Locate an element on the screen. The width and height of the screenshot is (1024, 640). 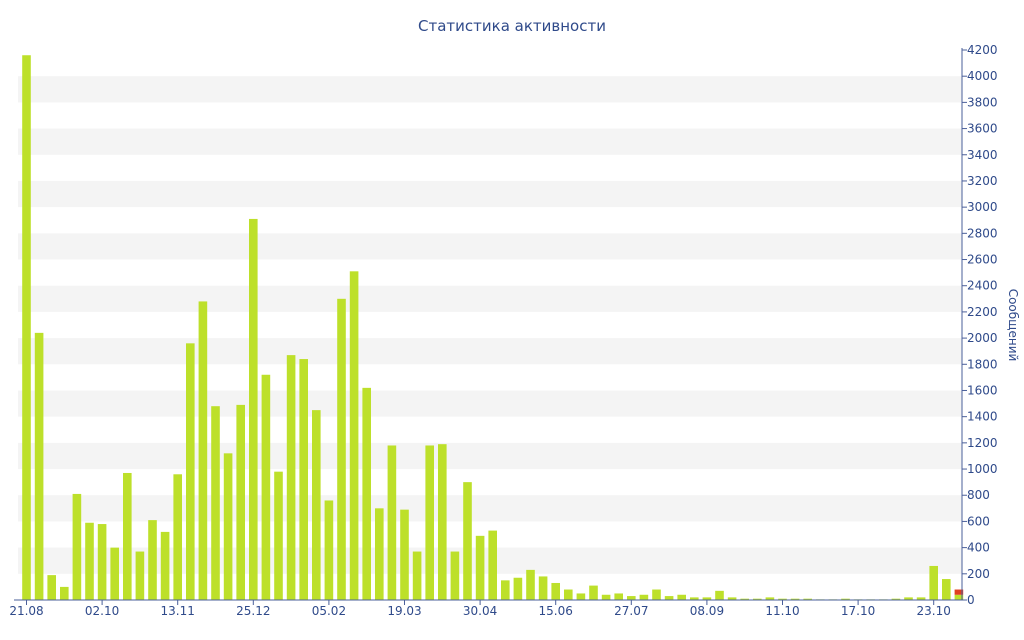
x-tick-label: 13.11 is located at coordinates (178, 611).